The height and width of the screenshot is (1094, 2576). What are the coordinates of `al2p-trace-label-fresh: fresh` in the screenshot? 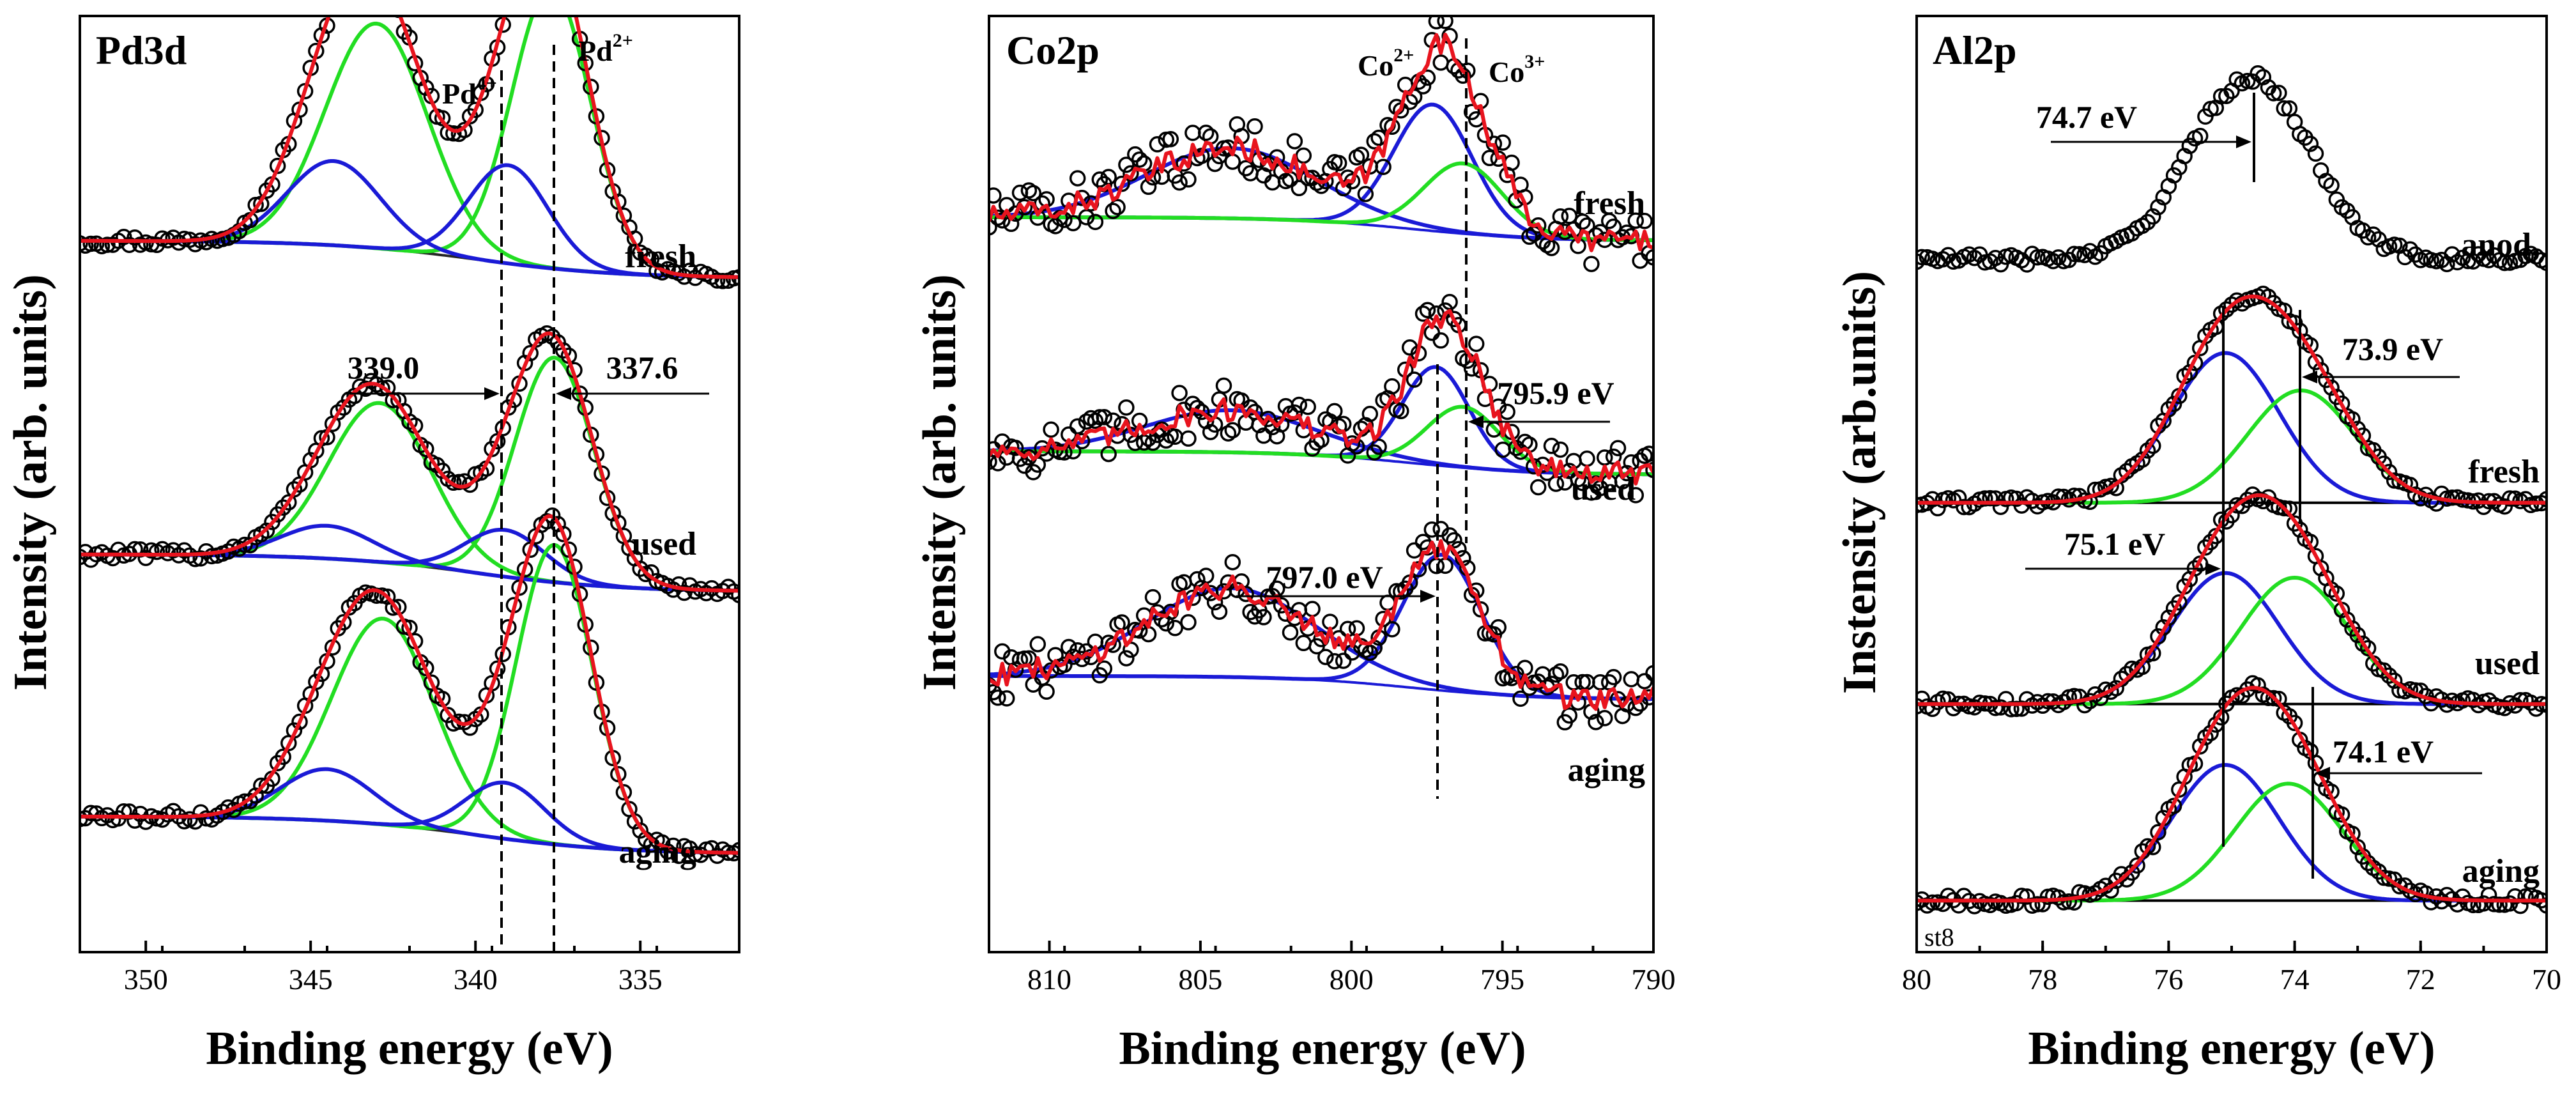 It's located at (2504, 472).